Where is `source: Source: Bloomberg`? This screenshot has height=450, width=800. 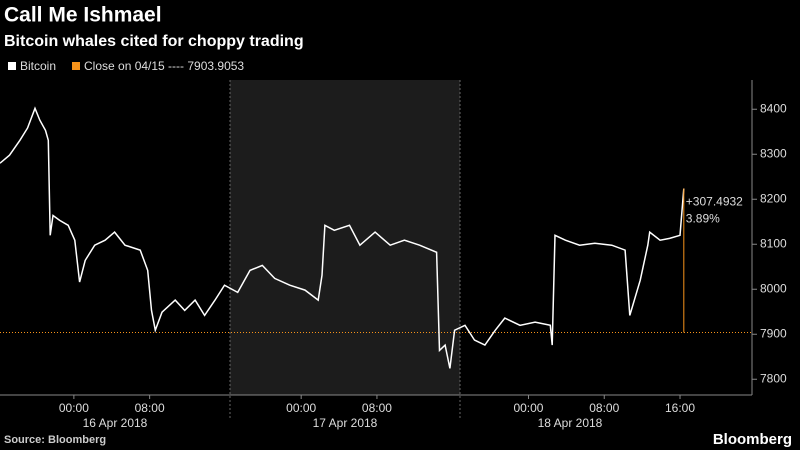
source: Source: Bloomberg is located at coordinates (55, 440).